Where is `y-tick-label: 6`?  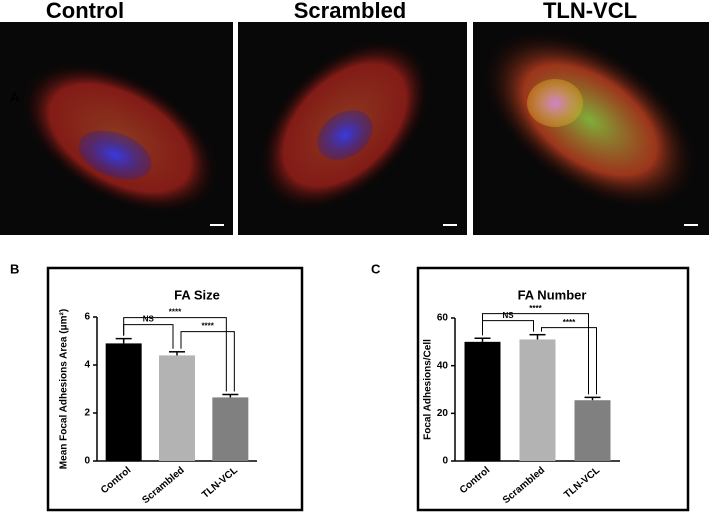 y-tick-label: 6 is located at coordinates (87, 317).